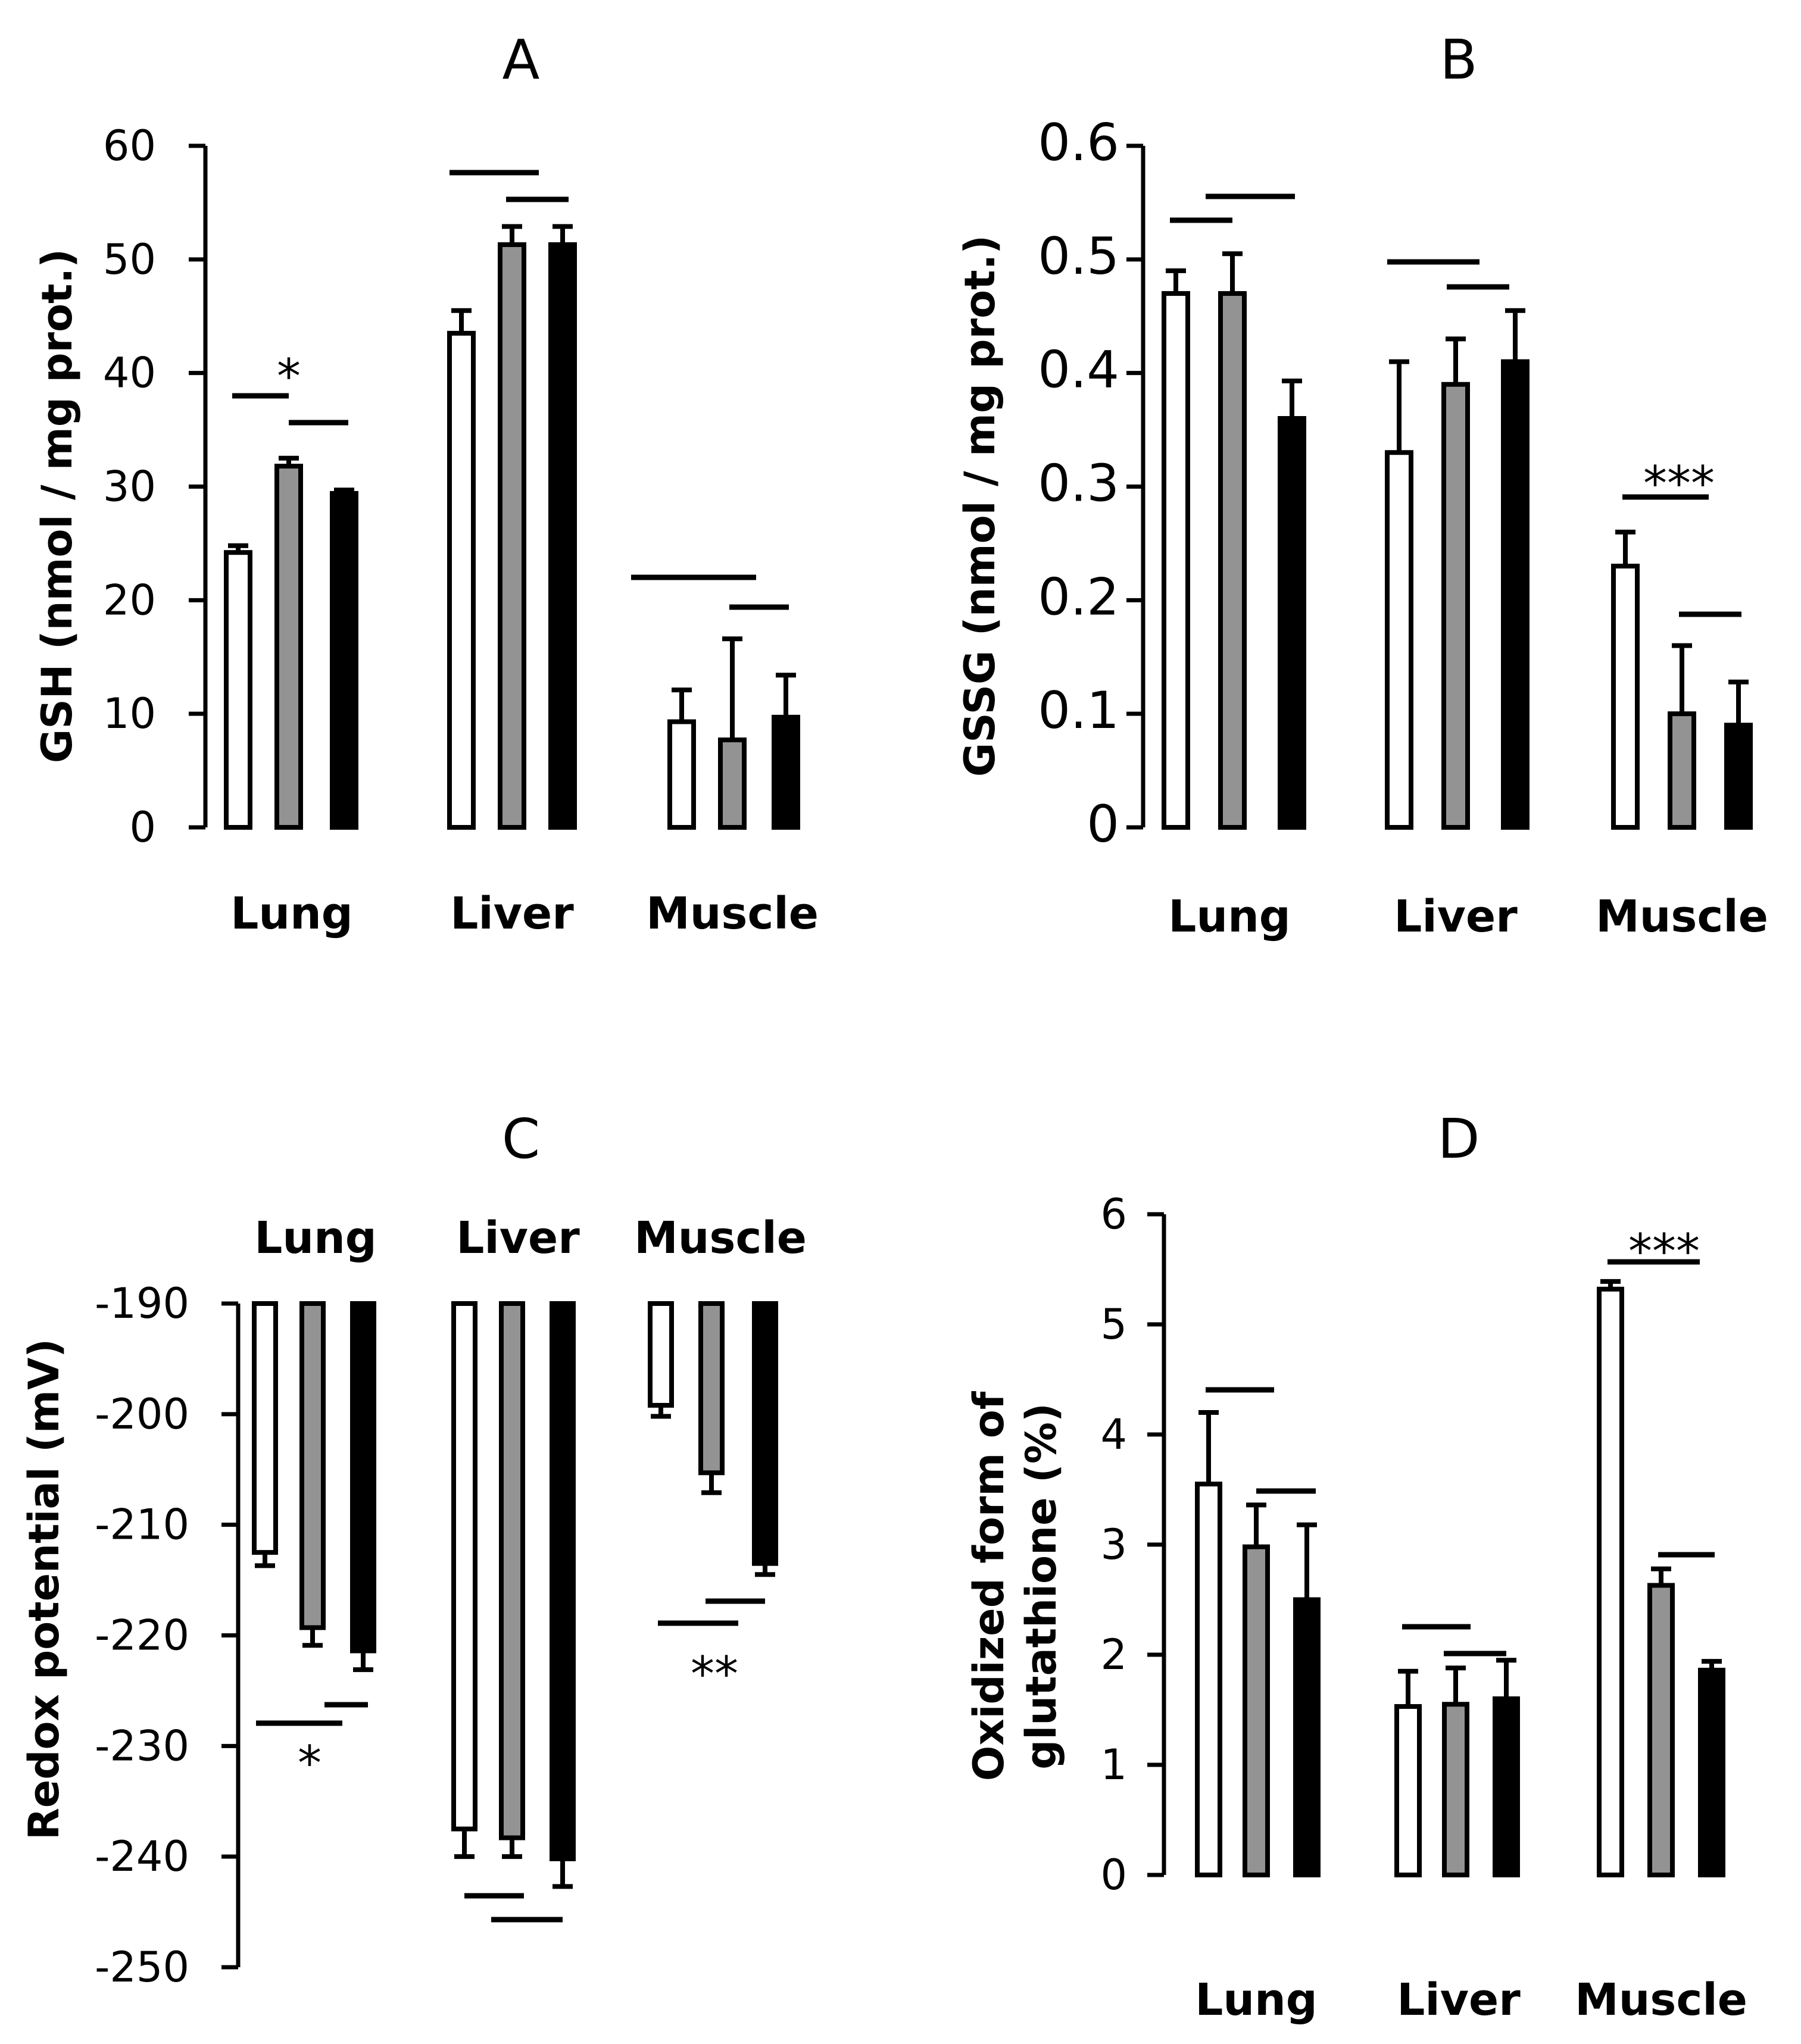 The width and height of the screenshot is (1801, 2044). I want to click on bar-d-lung-group1, so click(1209, 1680).